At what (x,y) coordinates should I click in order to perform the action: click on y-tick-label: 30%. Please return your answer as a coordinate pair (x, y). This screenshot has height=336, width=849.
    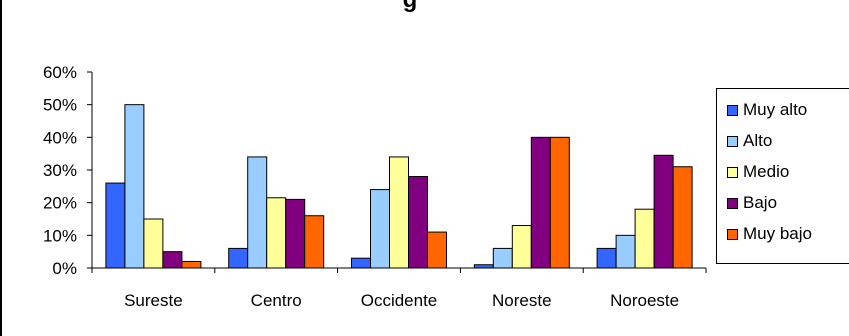
    Looking at the image, I should click on (60, 170).